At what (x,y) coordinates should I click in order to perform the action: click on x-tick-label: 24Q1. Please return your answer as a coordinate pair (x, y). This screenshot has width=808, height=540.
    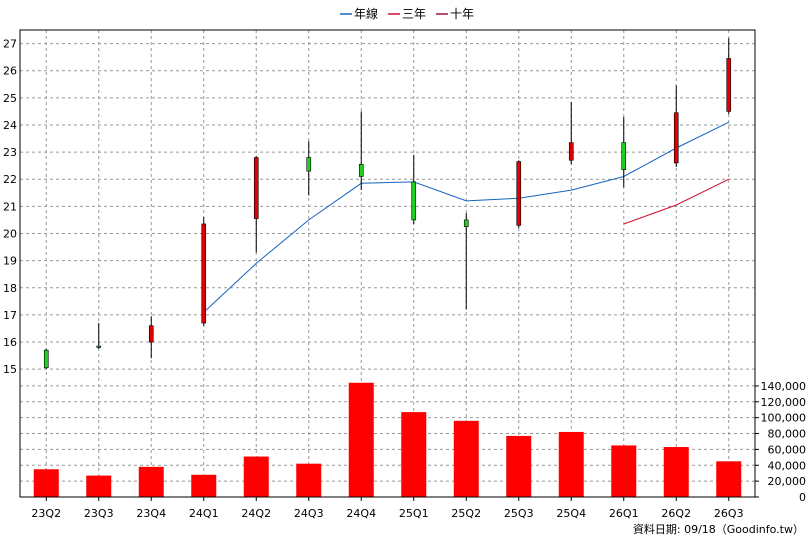
    Looking at the image, I should click on (204, 513).